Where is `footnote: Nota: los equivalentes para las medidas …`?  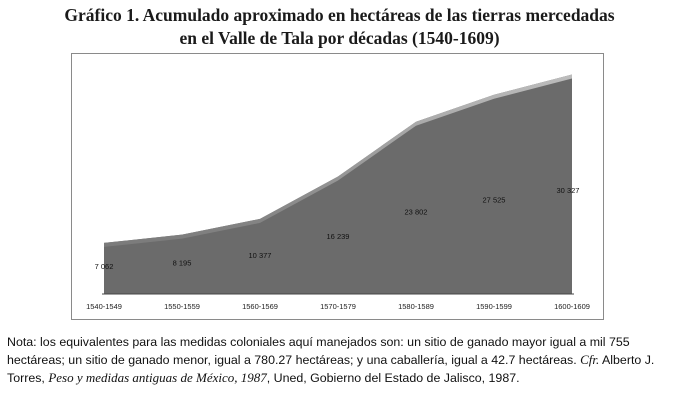 footnote: Nota: los equivalentes para las medidas … is located at coordinates (341, 360).